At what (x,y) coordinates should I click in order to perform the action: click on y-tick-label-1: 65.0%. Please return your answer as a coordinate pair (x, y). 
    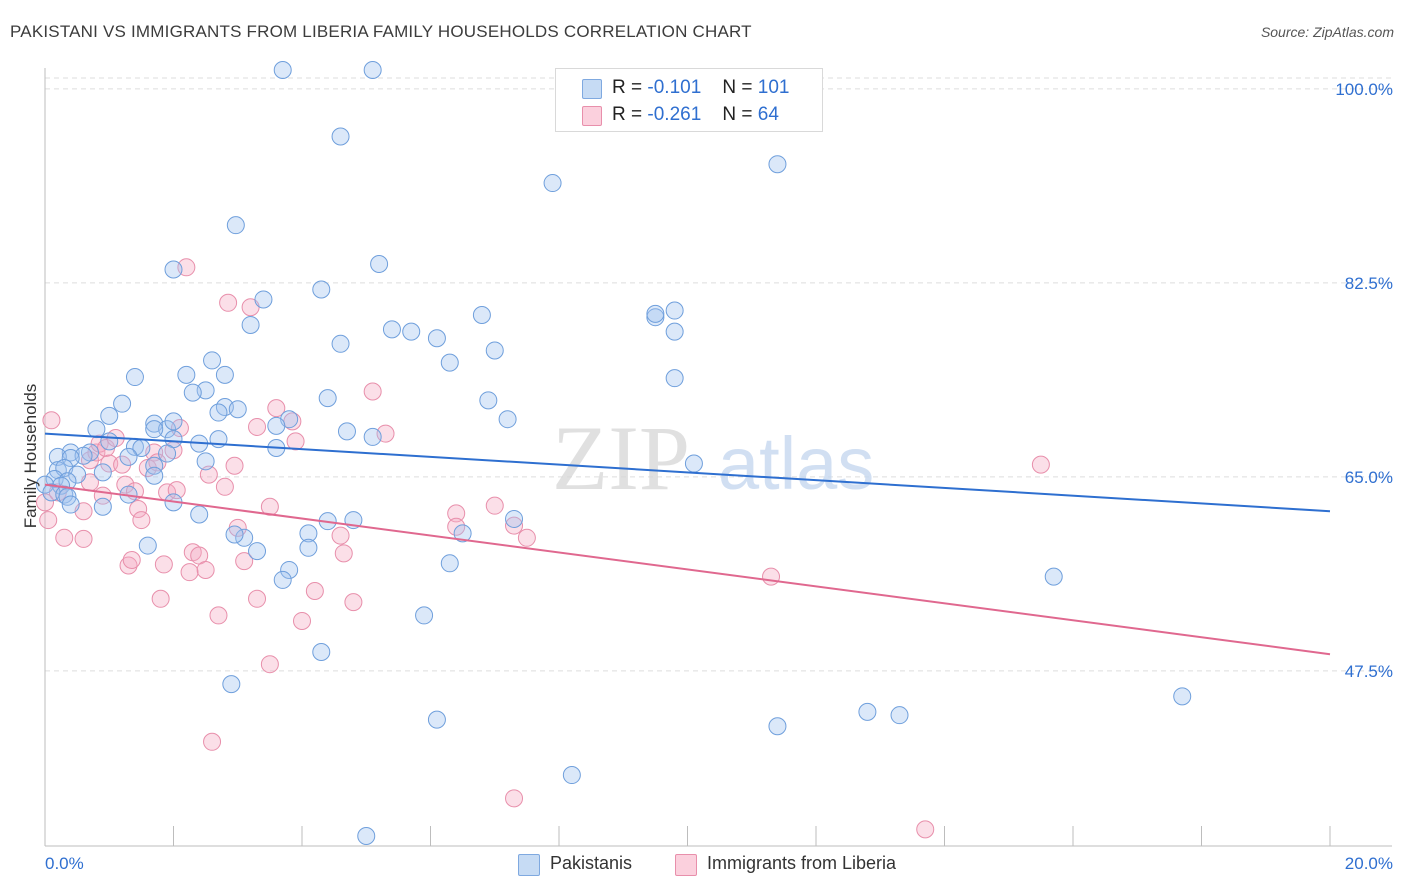
    Looking at the image, I should click on (1369, 477).